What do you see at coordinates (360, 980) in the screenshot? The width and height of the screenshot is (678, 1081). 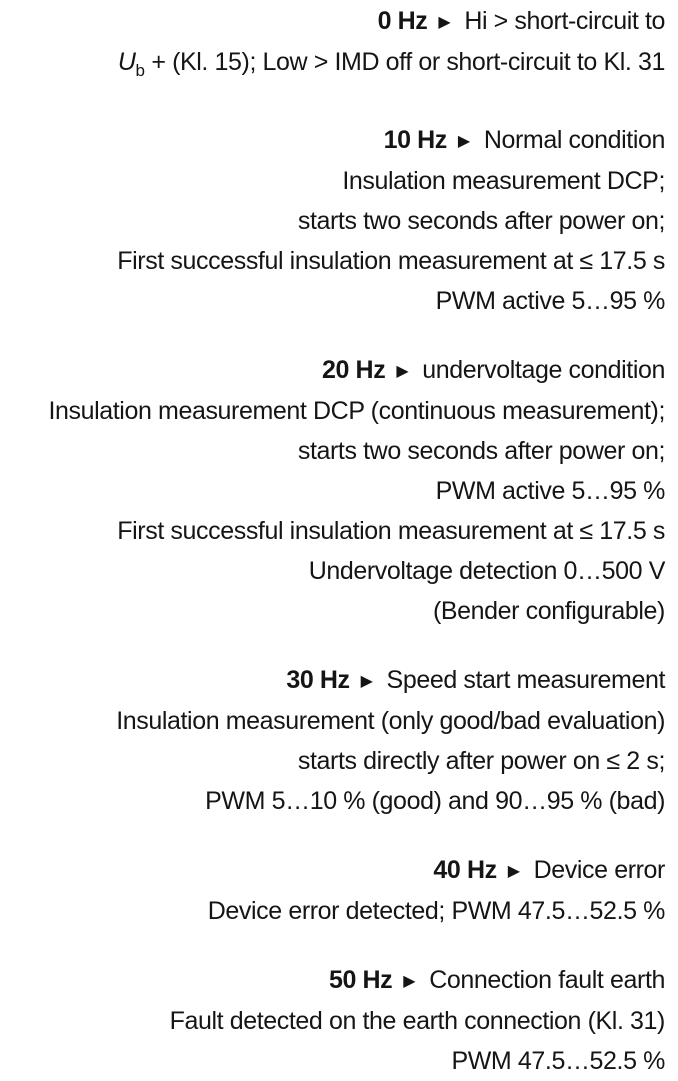 I see `frequency-label: 50 Hz` at bounding box center [360, 980].